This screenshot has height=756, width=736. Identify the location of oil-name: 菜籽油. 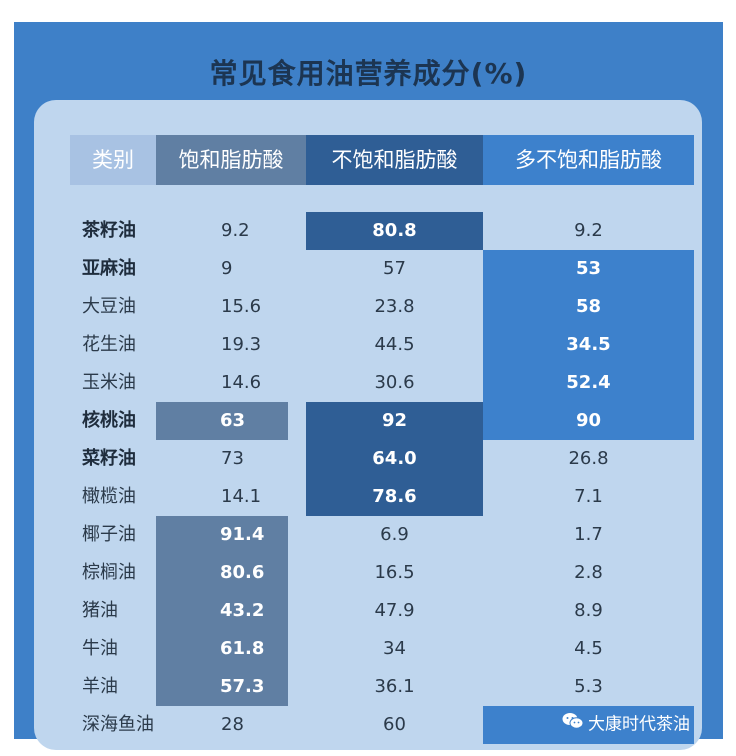
(109, 458).